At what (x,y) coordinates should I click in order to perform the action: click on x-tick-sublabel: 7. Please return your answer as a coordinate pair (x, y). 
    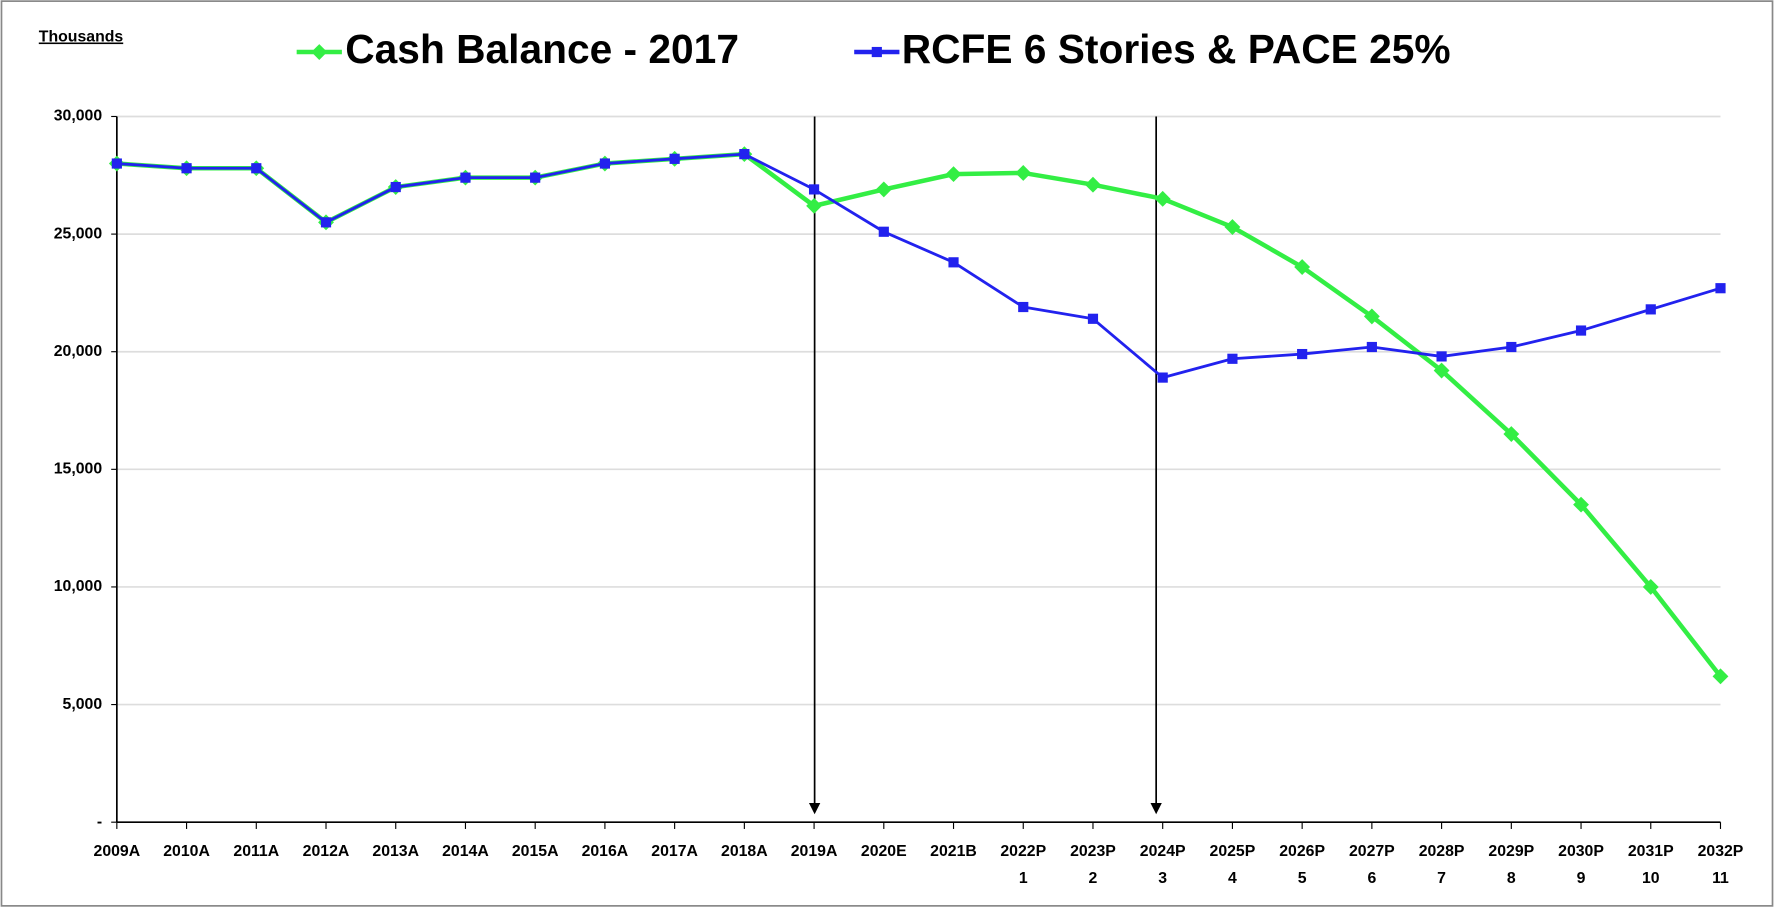
    Looking at the image, I should click on (1441, 878).